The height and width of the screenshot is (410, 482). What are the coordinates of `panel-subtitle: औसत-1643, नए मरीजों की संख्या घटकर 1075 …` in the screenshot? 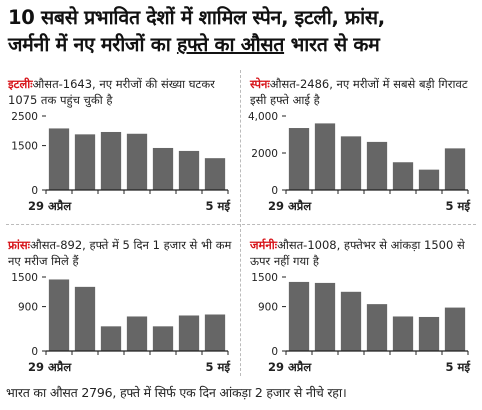 It's located at (111, 92).